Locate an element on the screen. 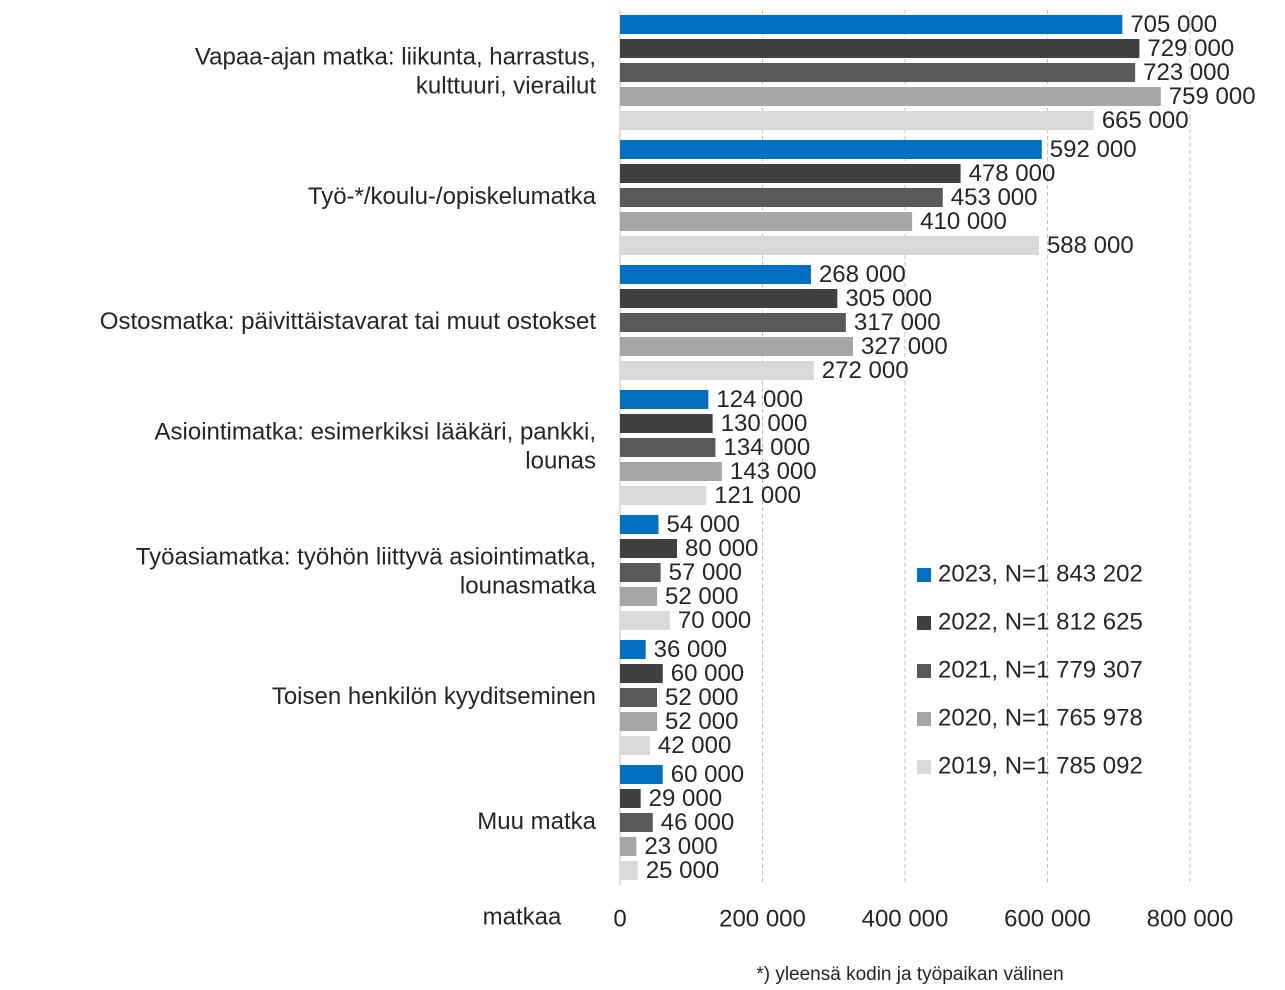  x-tick-label: 200 000 is located at coordinates (762, 918).